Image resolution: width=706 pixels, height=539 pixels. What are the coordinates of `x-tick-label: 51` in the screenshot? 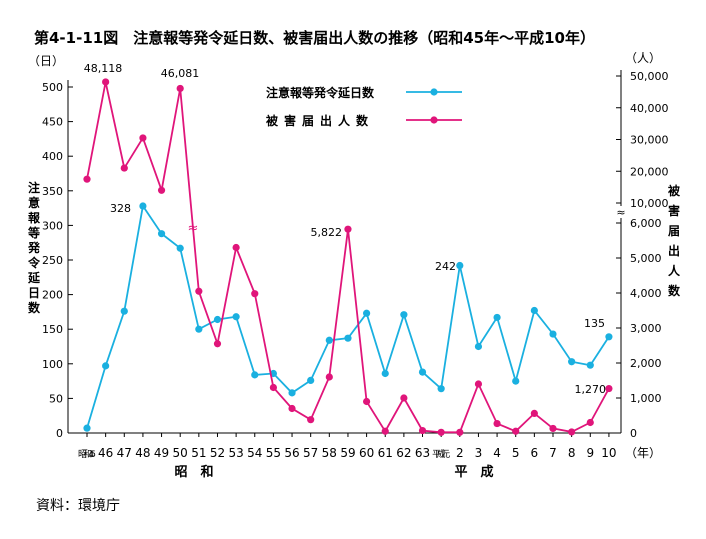 It's located at (198, 453).